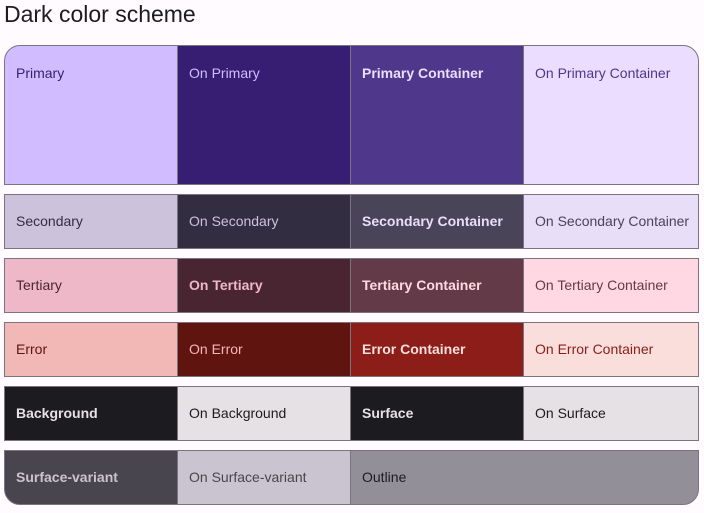 Image resolution: width=704 pixels, height=513 pixels. What do you see at coordinates (91, 221) in the screenshot?
I see `swatch-secondary: Secondary` at bounding box center [91, 221].